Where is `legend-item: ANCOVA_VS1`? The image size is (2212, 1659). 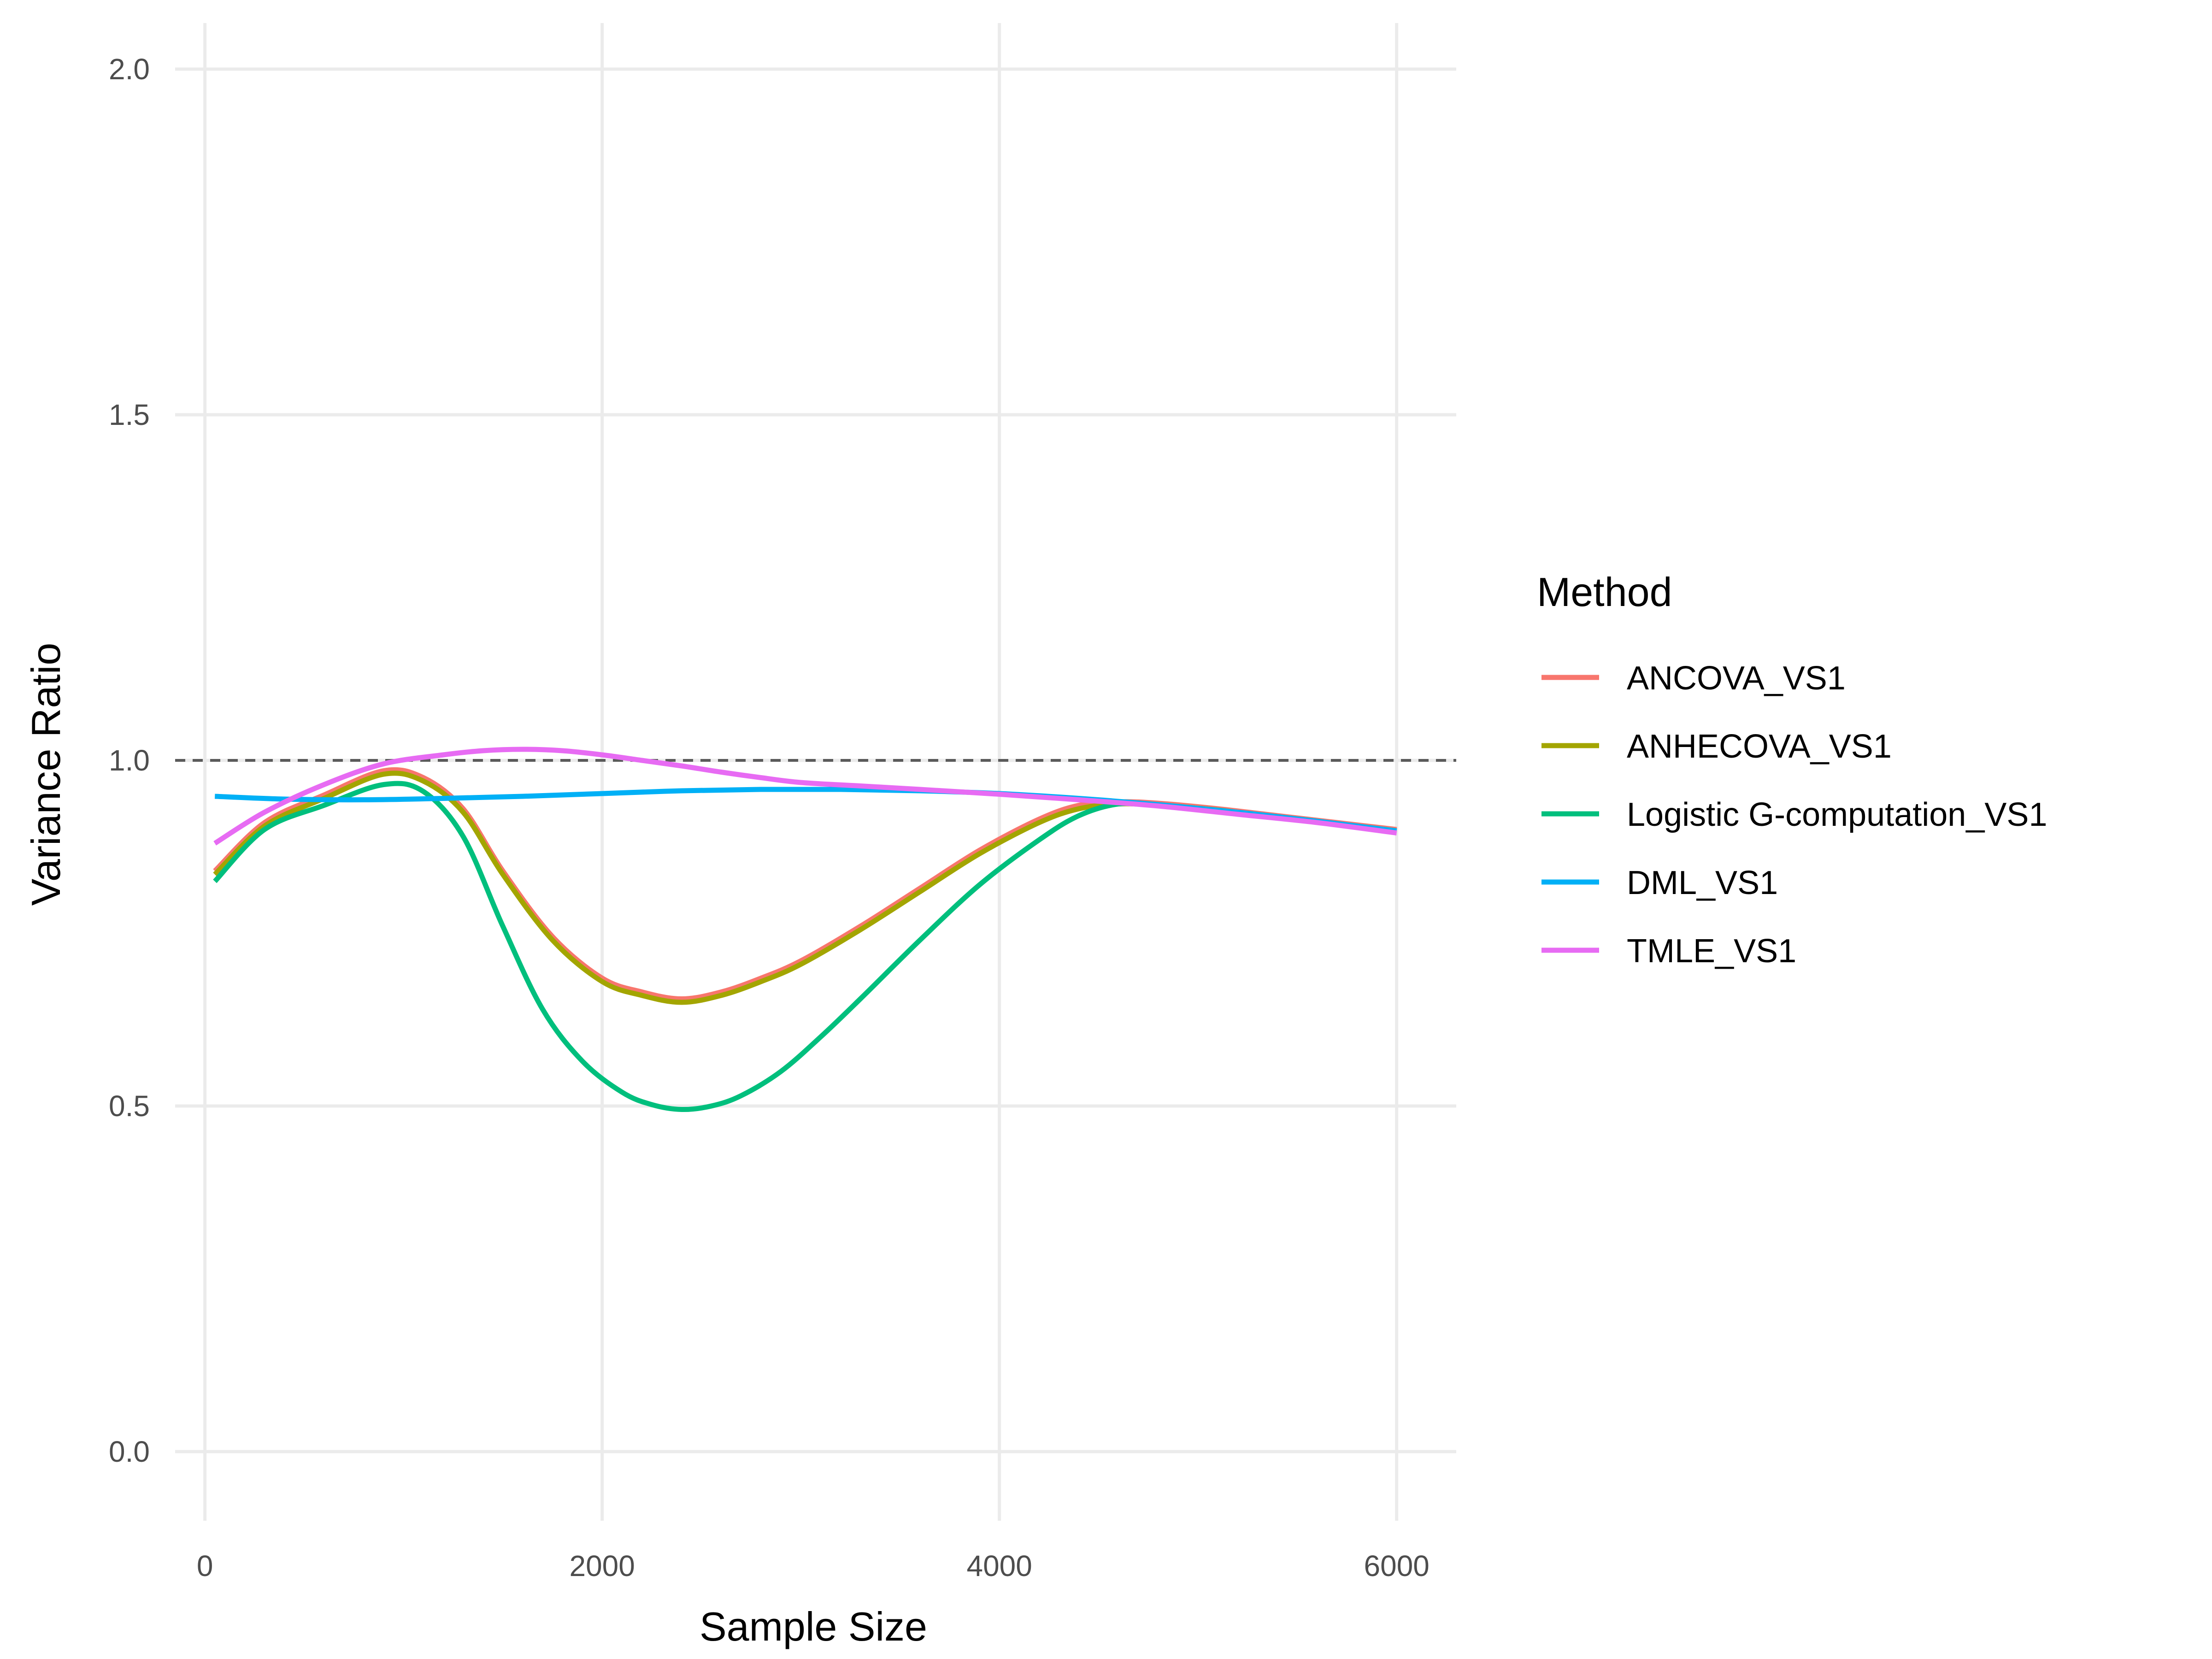 legend-item: ANCOVA_VS1 is located at coordinates (1693, 678).